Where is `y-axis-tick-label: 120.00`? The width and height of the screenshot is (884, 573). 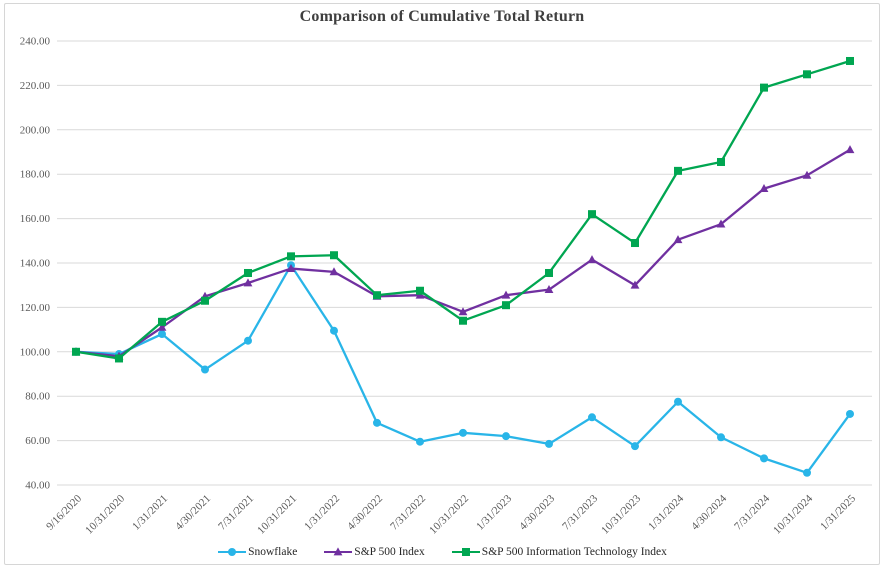 y-axis-tick-label: 120.00 is located at coordinates (35, 308).